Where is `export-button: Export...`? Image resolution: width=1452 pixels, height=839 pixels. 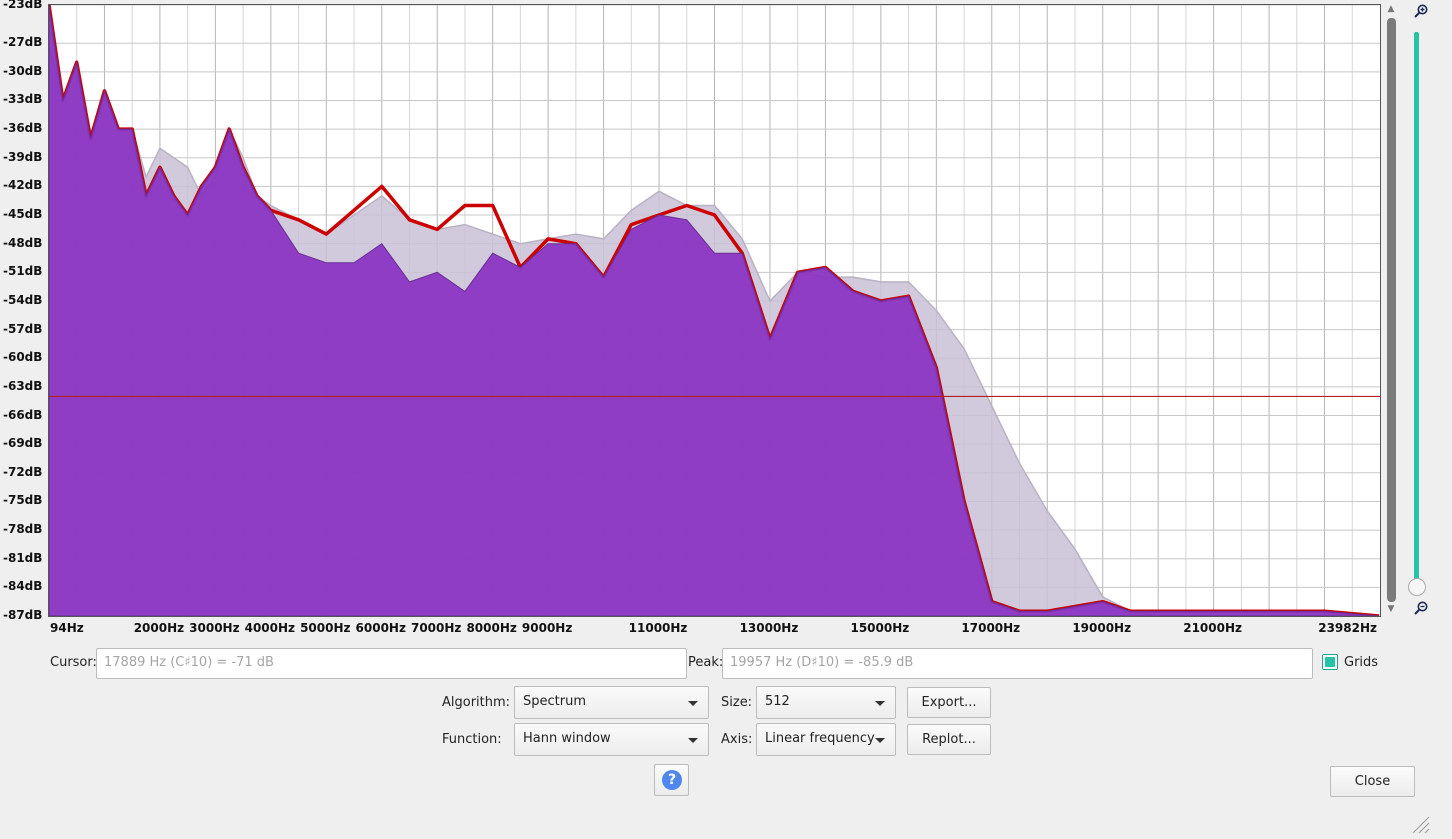
export-button: Export... is located at coordinates (949, 702).